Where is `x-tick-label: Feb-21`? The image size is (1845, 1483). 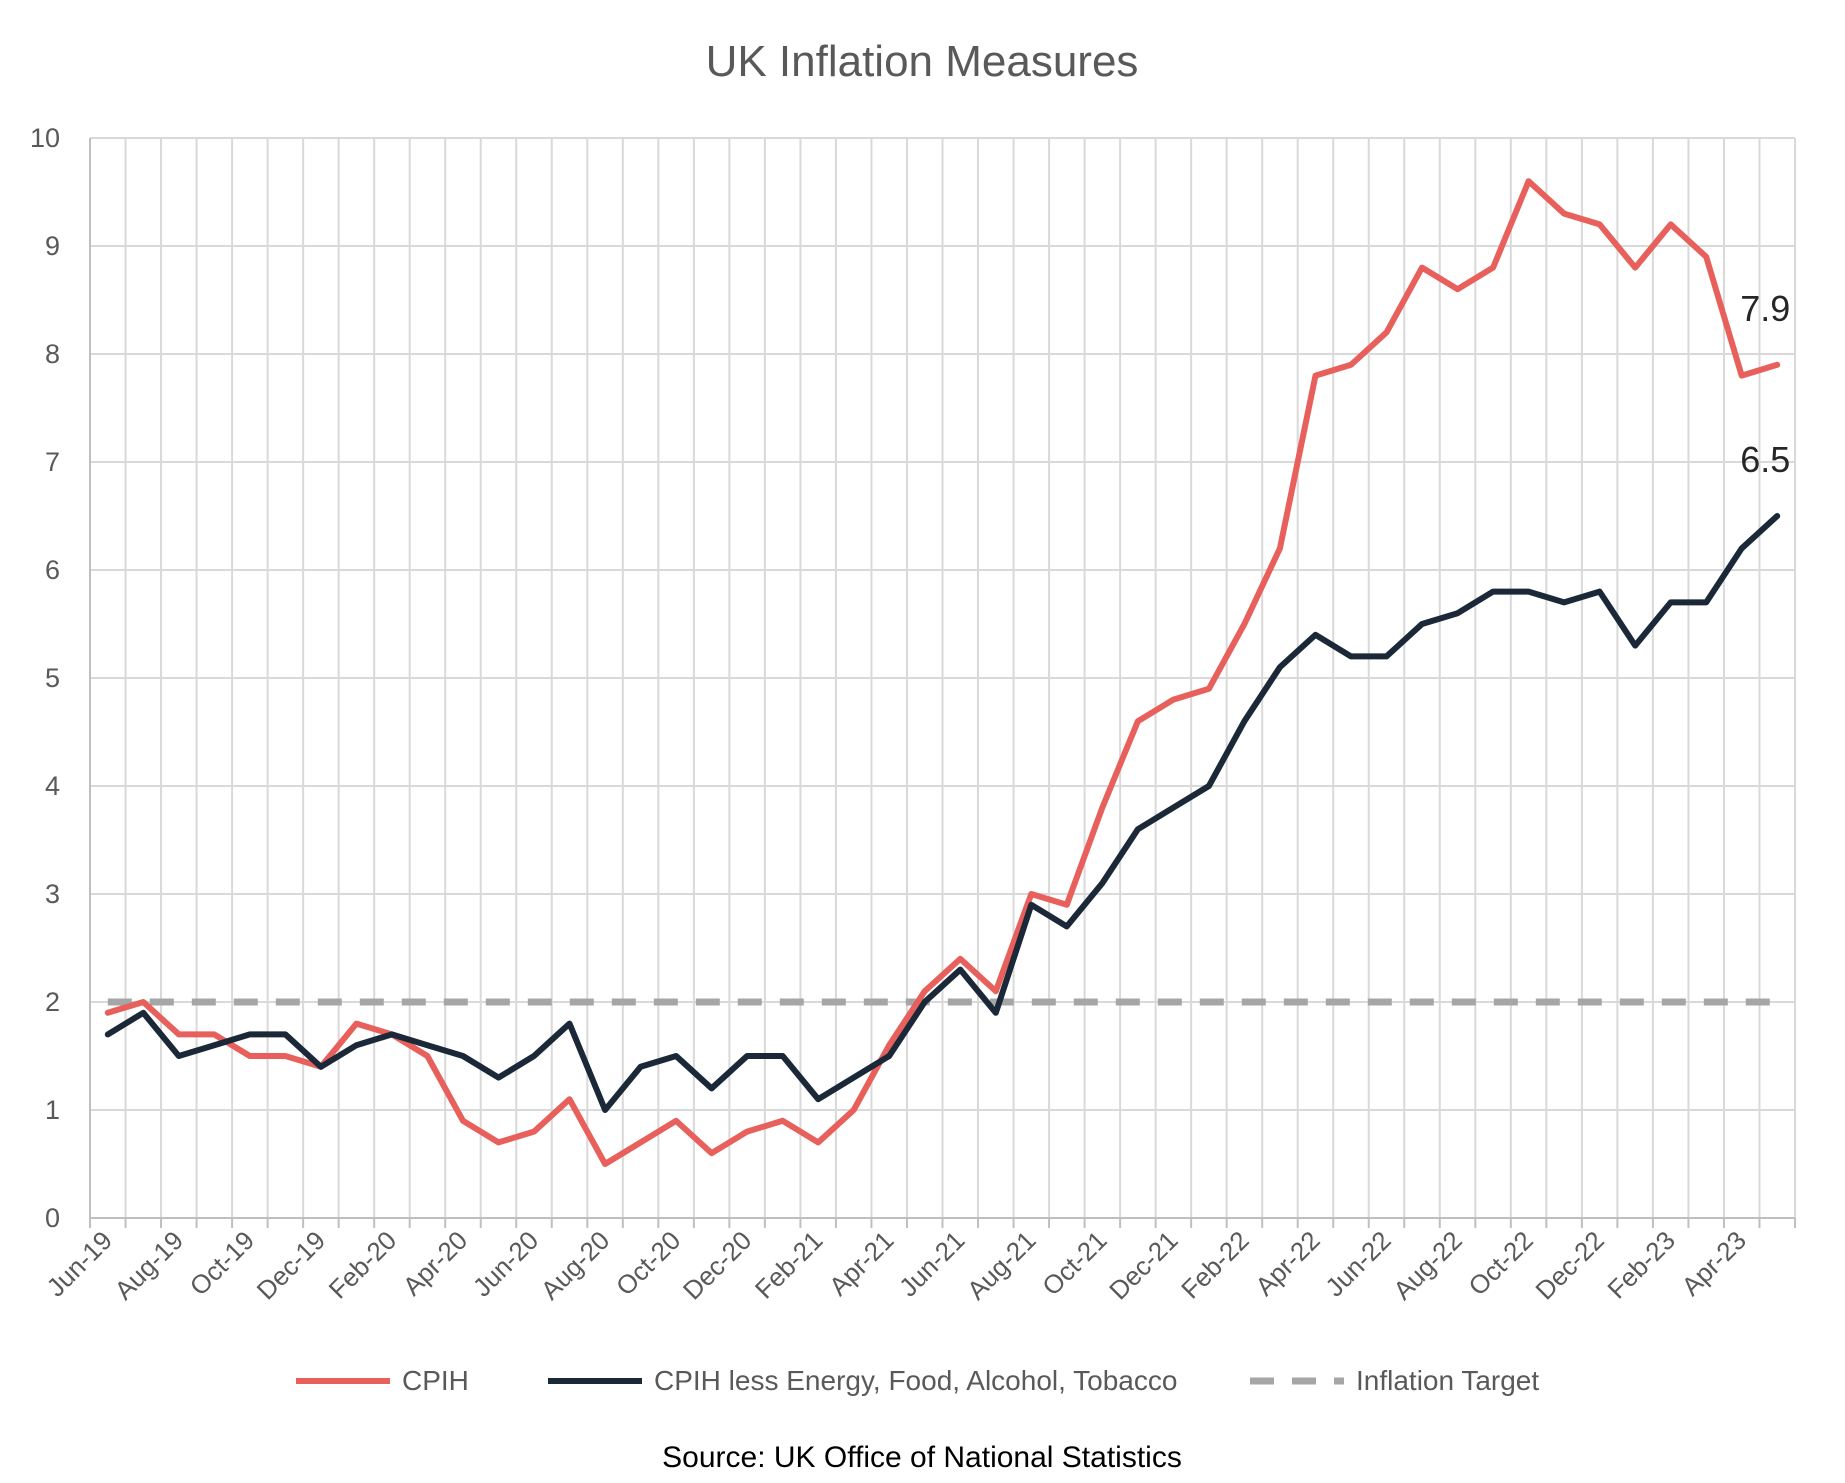
x-tick-label: Feb-21 is located at coordinates (788, 1264).